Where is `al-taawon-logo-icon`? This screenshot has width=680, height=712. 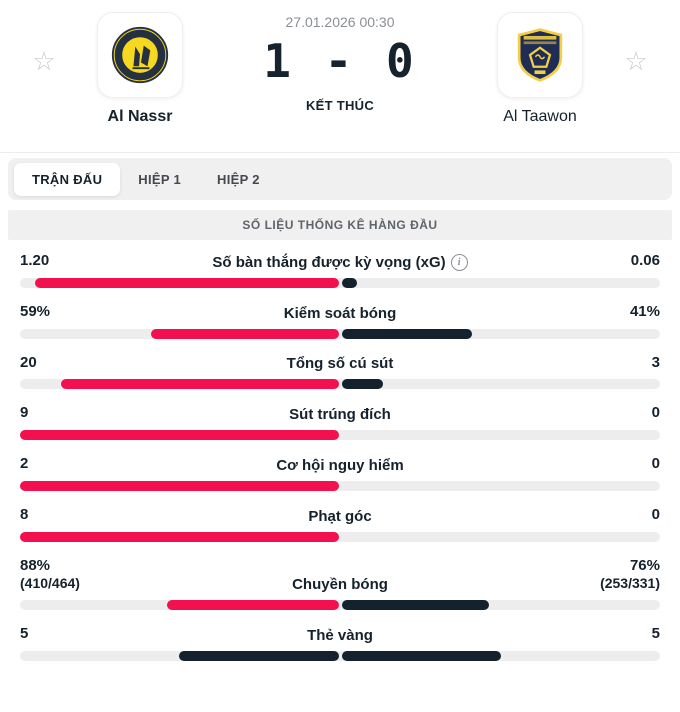 al-taawon-logo-icon is located at coordinates (540, 55).